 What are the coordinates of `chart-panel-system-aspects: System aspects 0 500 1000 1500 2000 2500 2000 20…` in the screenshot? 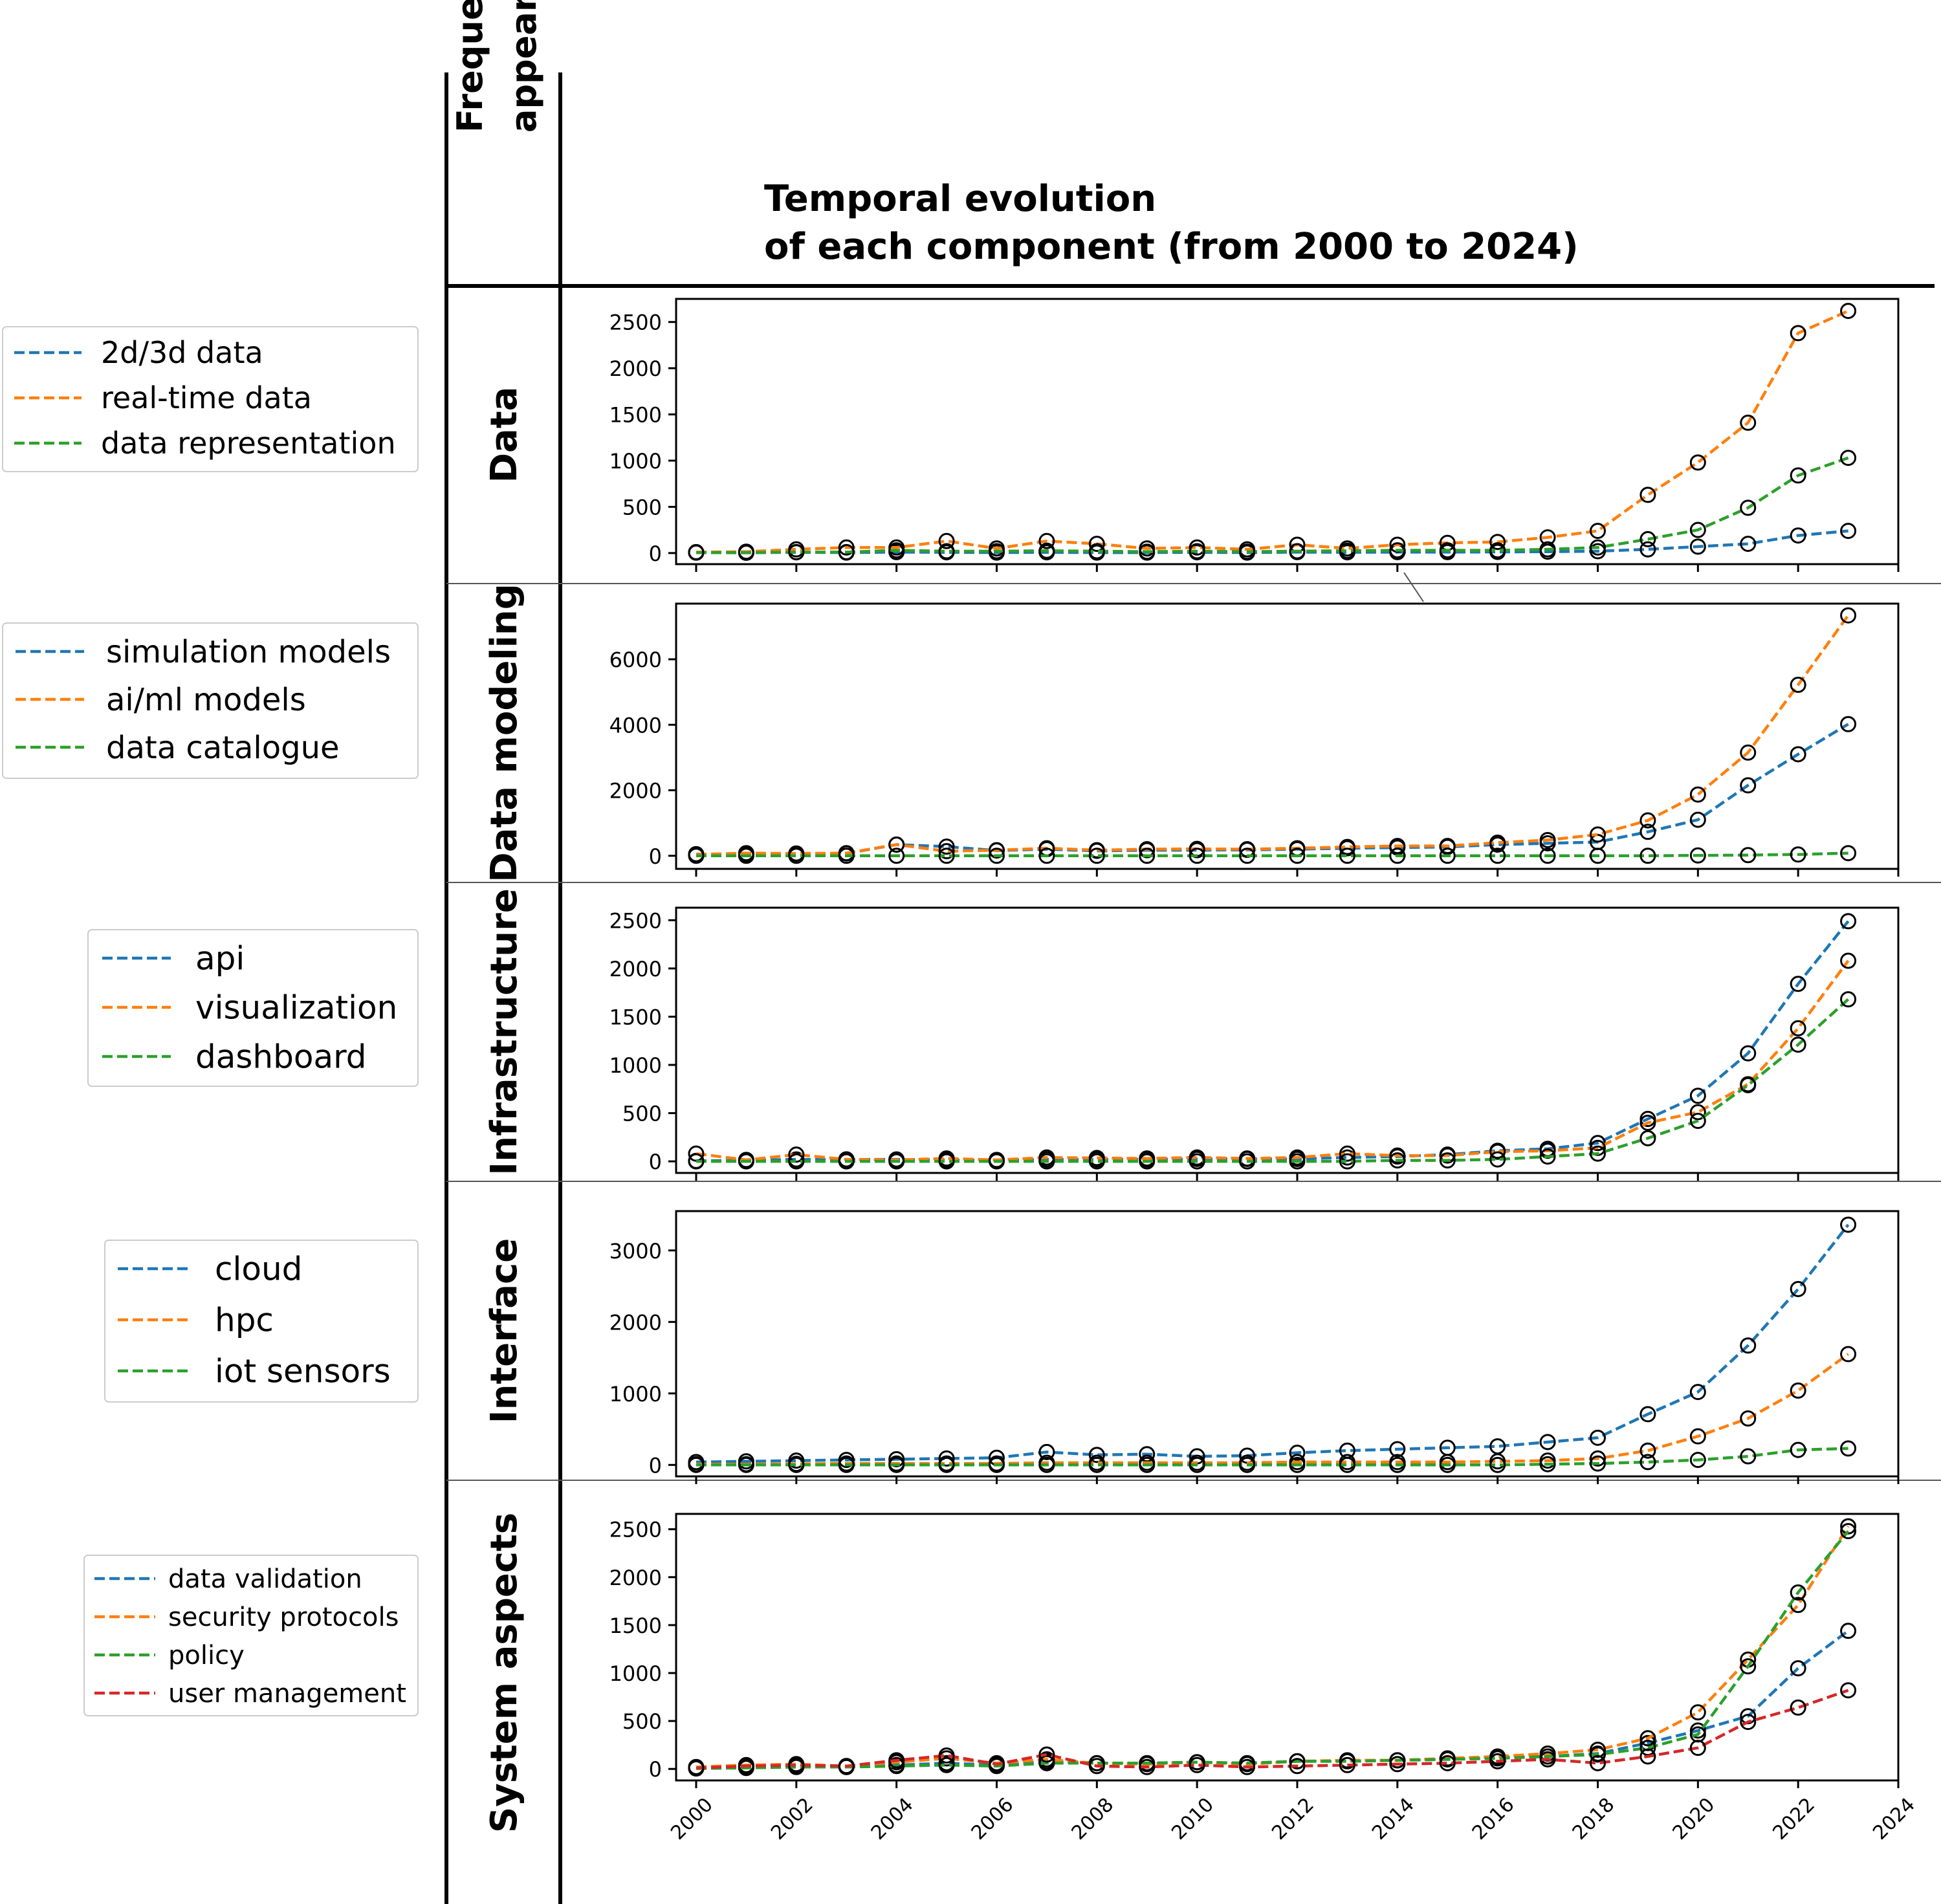 It's located at (1202, 1678).